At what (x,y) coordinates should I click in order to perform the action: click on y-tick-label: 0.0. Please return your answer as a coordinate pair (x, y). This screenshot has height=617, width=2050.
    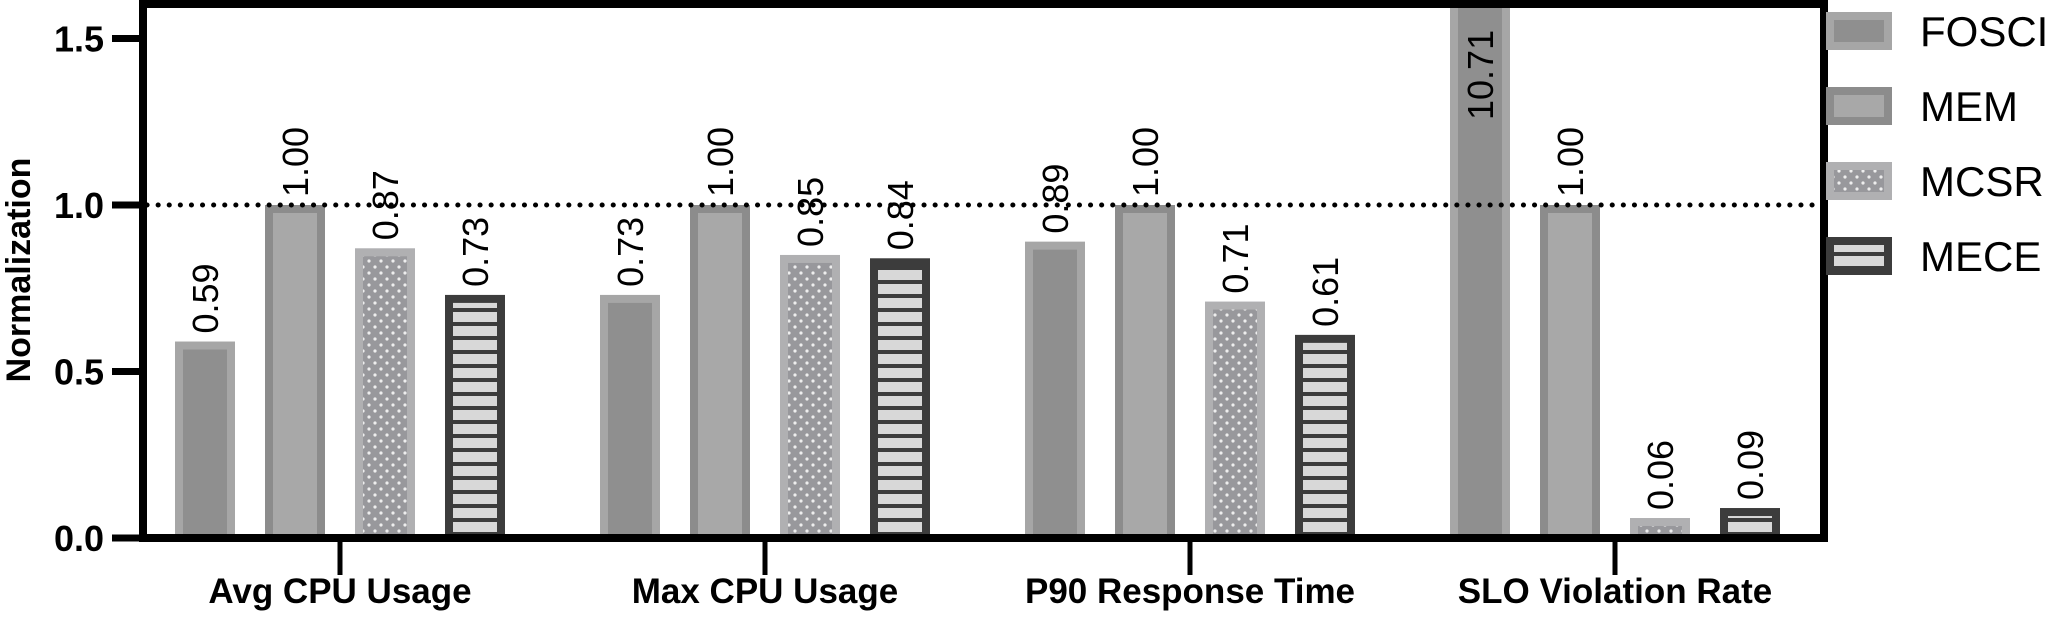
    Looking at the image, I should click on (79, 538).